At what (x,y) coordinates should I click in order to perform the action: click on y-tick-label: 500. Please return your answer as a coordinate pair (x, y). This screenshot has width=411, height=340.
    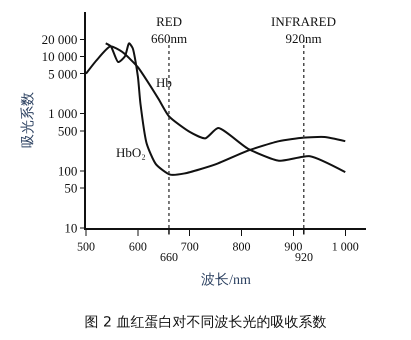
    Looking at the image, I should click on (68, 130).